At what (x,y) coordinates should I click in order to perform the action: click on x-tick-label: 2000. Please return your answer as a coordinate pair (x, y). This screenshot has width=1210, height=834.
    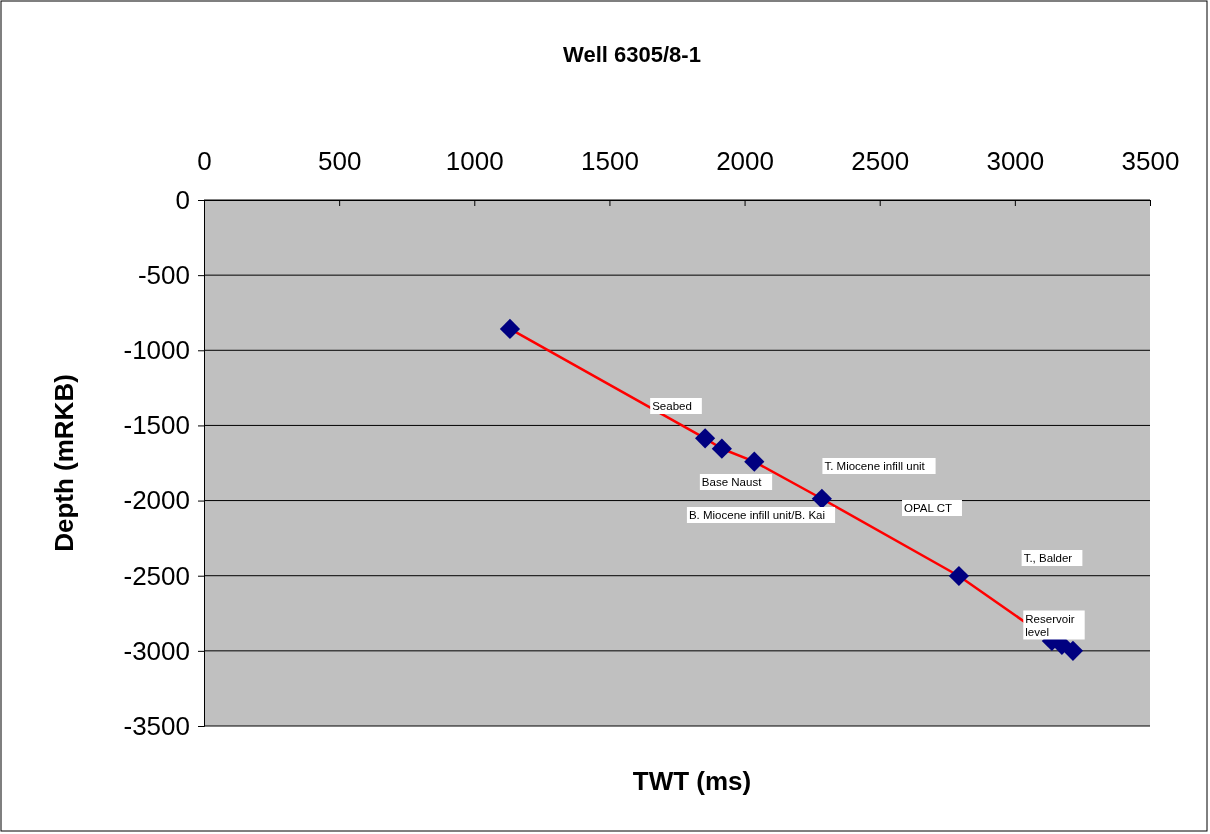
    Looking at the image, I should click on (745, 161).